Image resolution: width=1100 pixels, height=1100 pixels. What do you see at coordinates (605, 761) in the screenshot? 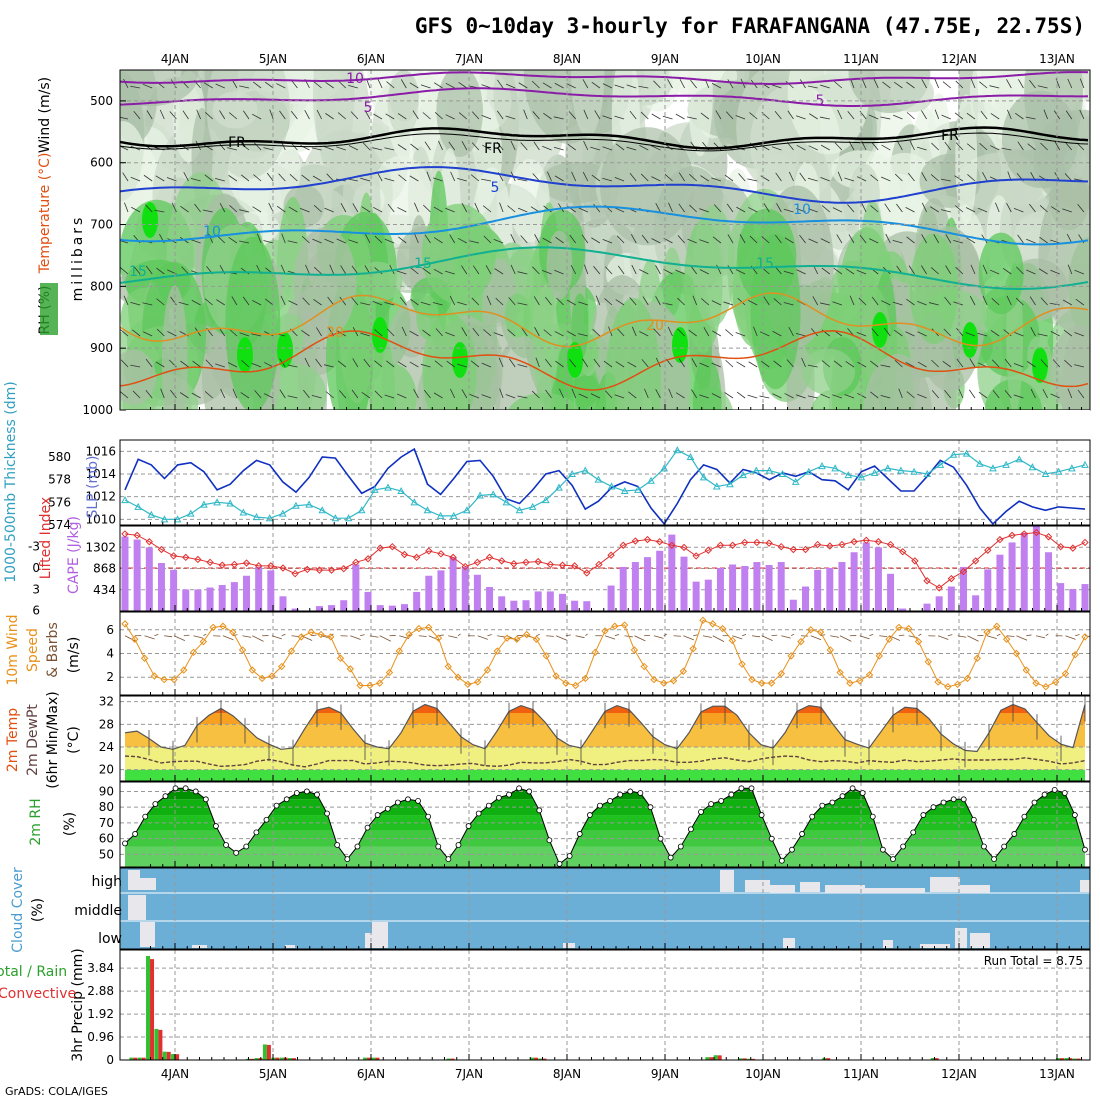
I see `dewpoint-line` at bounding box center [605, 761].